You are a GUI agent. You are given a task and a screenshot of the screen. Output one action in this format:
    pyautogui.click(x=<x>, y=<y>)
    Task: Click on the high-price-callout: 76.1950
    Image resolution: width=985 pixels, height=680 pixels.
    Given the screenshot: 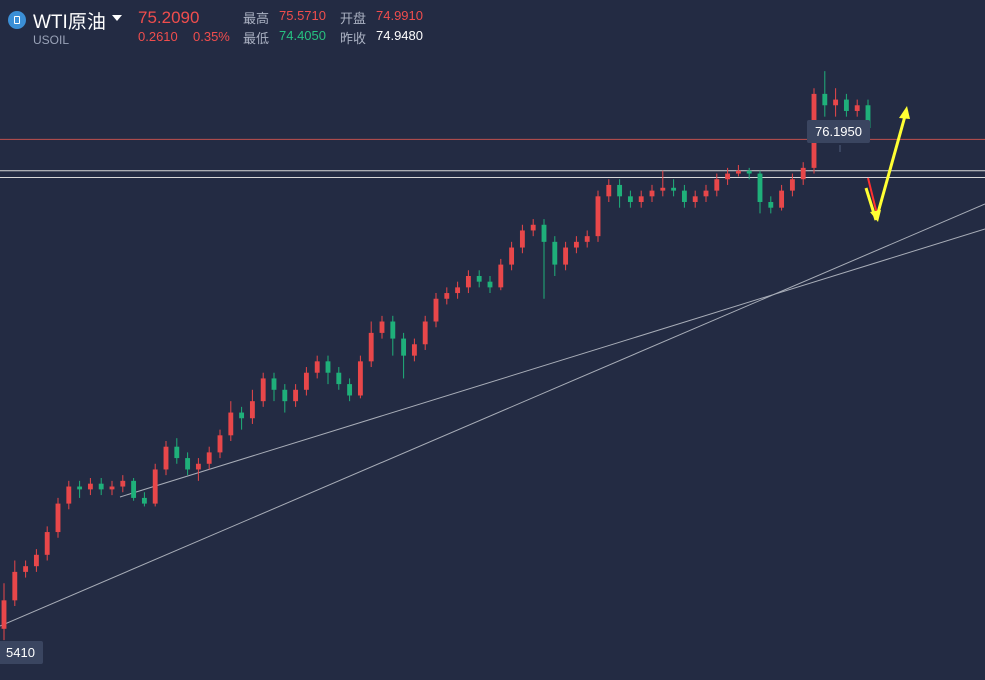 What is the action you would take?
    pyautogui.click(x=838, y=131)
    